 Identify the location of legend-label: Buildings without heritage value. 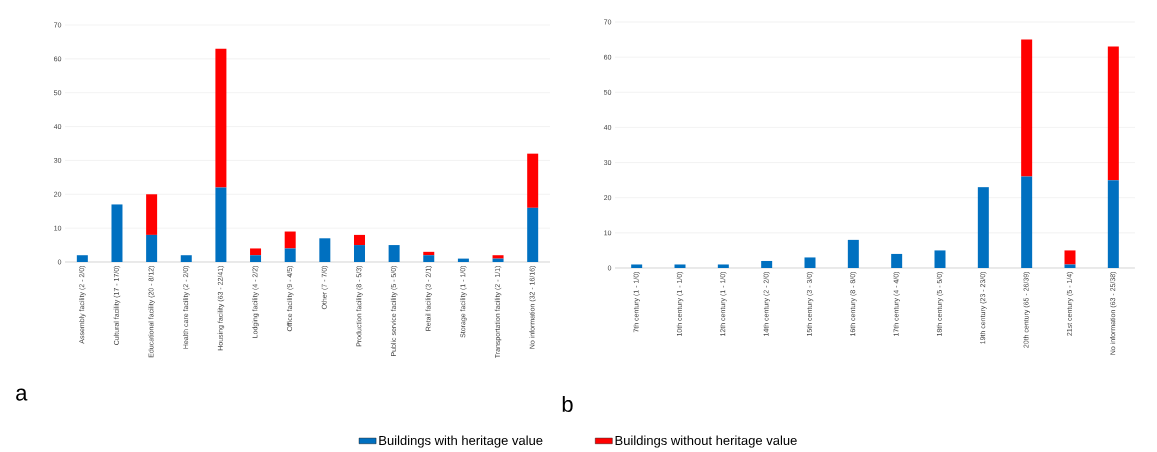
(706, 441).